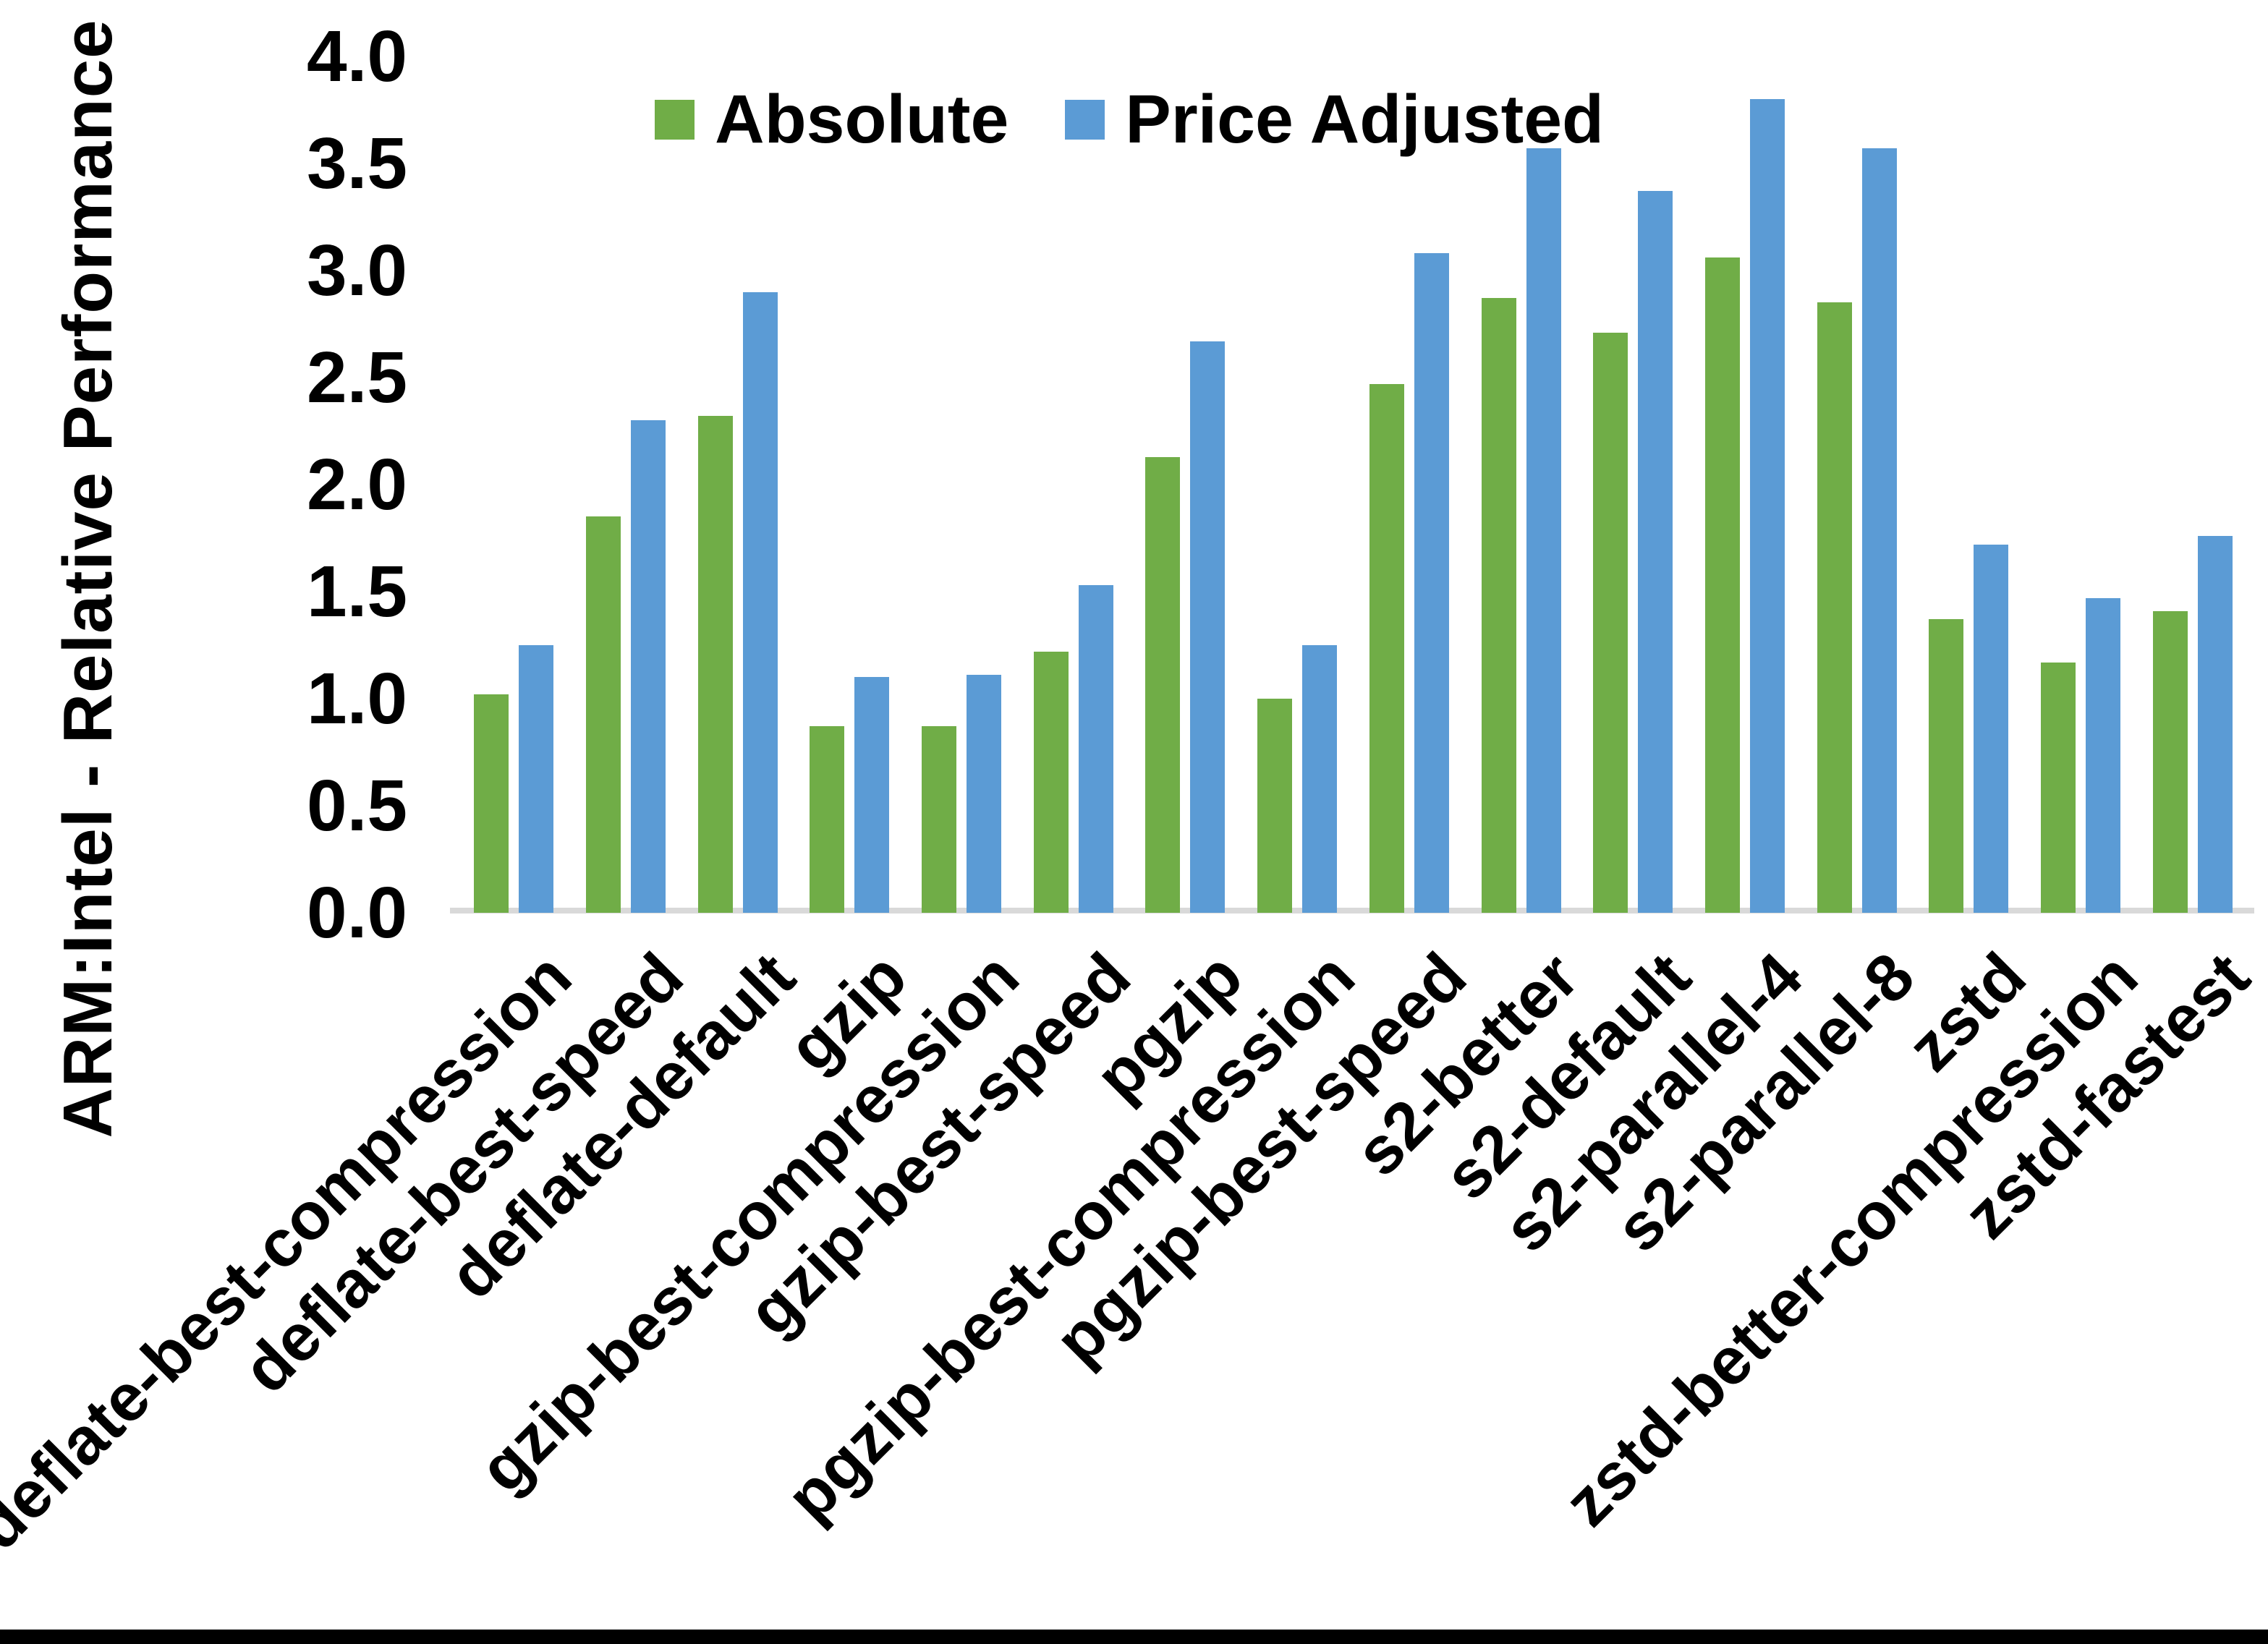  What do you see at coordinates (1095, 749) in the screenshot?
I see `bar-price-adjusted-gzip-best-speed` at bounding box center [1095, 749].